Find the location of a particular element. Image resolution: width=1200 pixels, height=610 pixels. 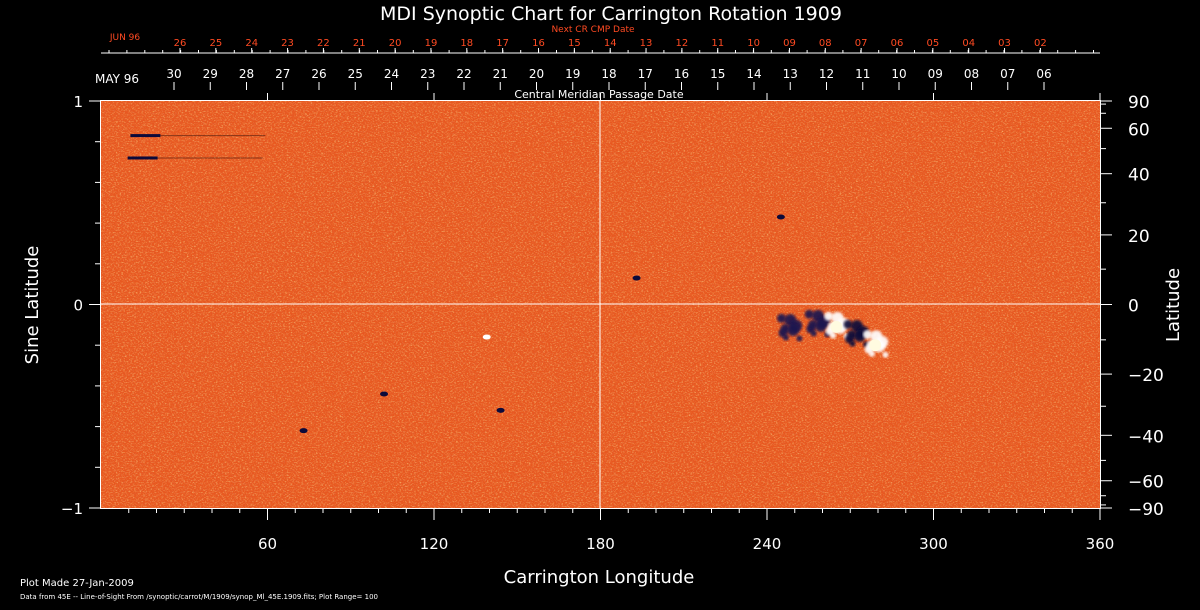

lat-tick-label: 20 is located at coordinates (1139, 237).